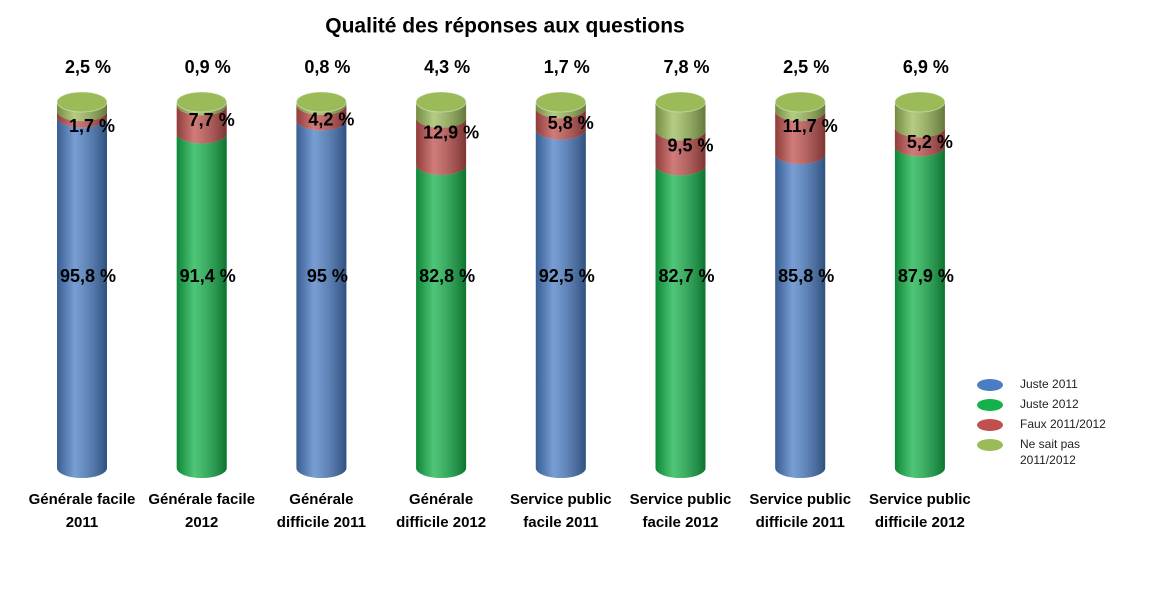 This screenshot has height=594, width=1159. What do you see at coordinates (686, 276) in the screenshot?
I see `value-label: 82,7 %` at bounding box center [686, 276].